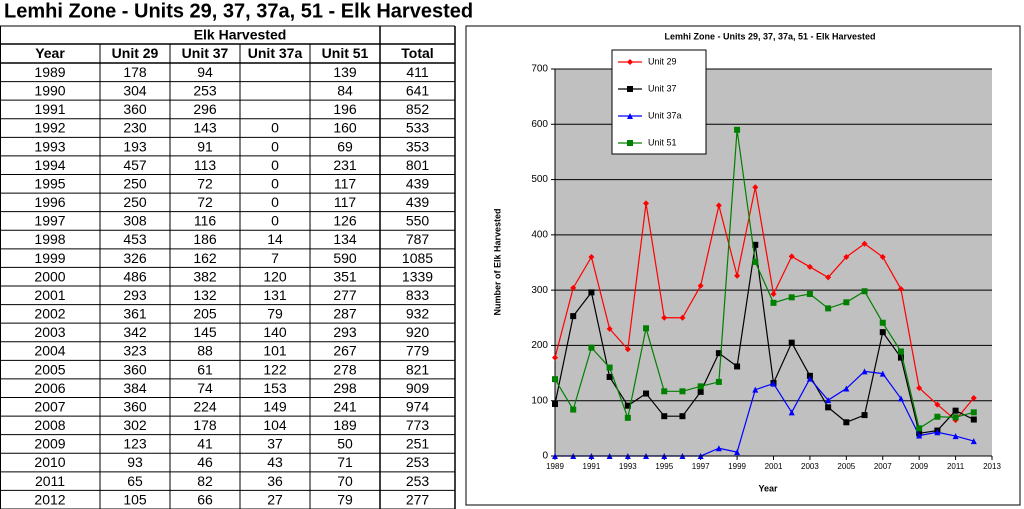 This screenshot has height=509, width=1024. What do you see at coordinates (539, 290) in the screenshot?
I see `y-tick-label: 300` at bounding box center [539, 290].